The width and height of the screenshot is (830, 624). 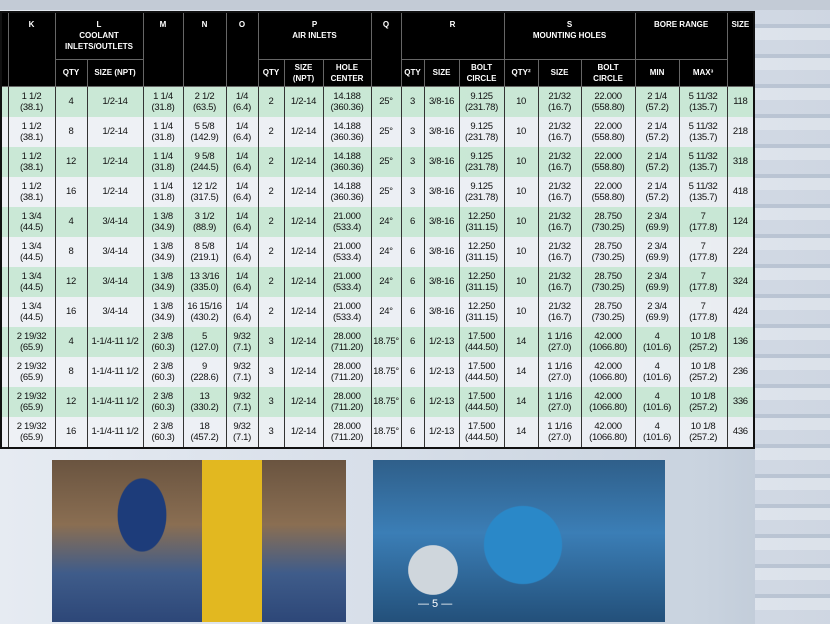 I want to click on cell-line: 12.250, so click(x=481, y=306).